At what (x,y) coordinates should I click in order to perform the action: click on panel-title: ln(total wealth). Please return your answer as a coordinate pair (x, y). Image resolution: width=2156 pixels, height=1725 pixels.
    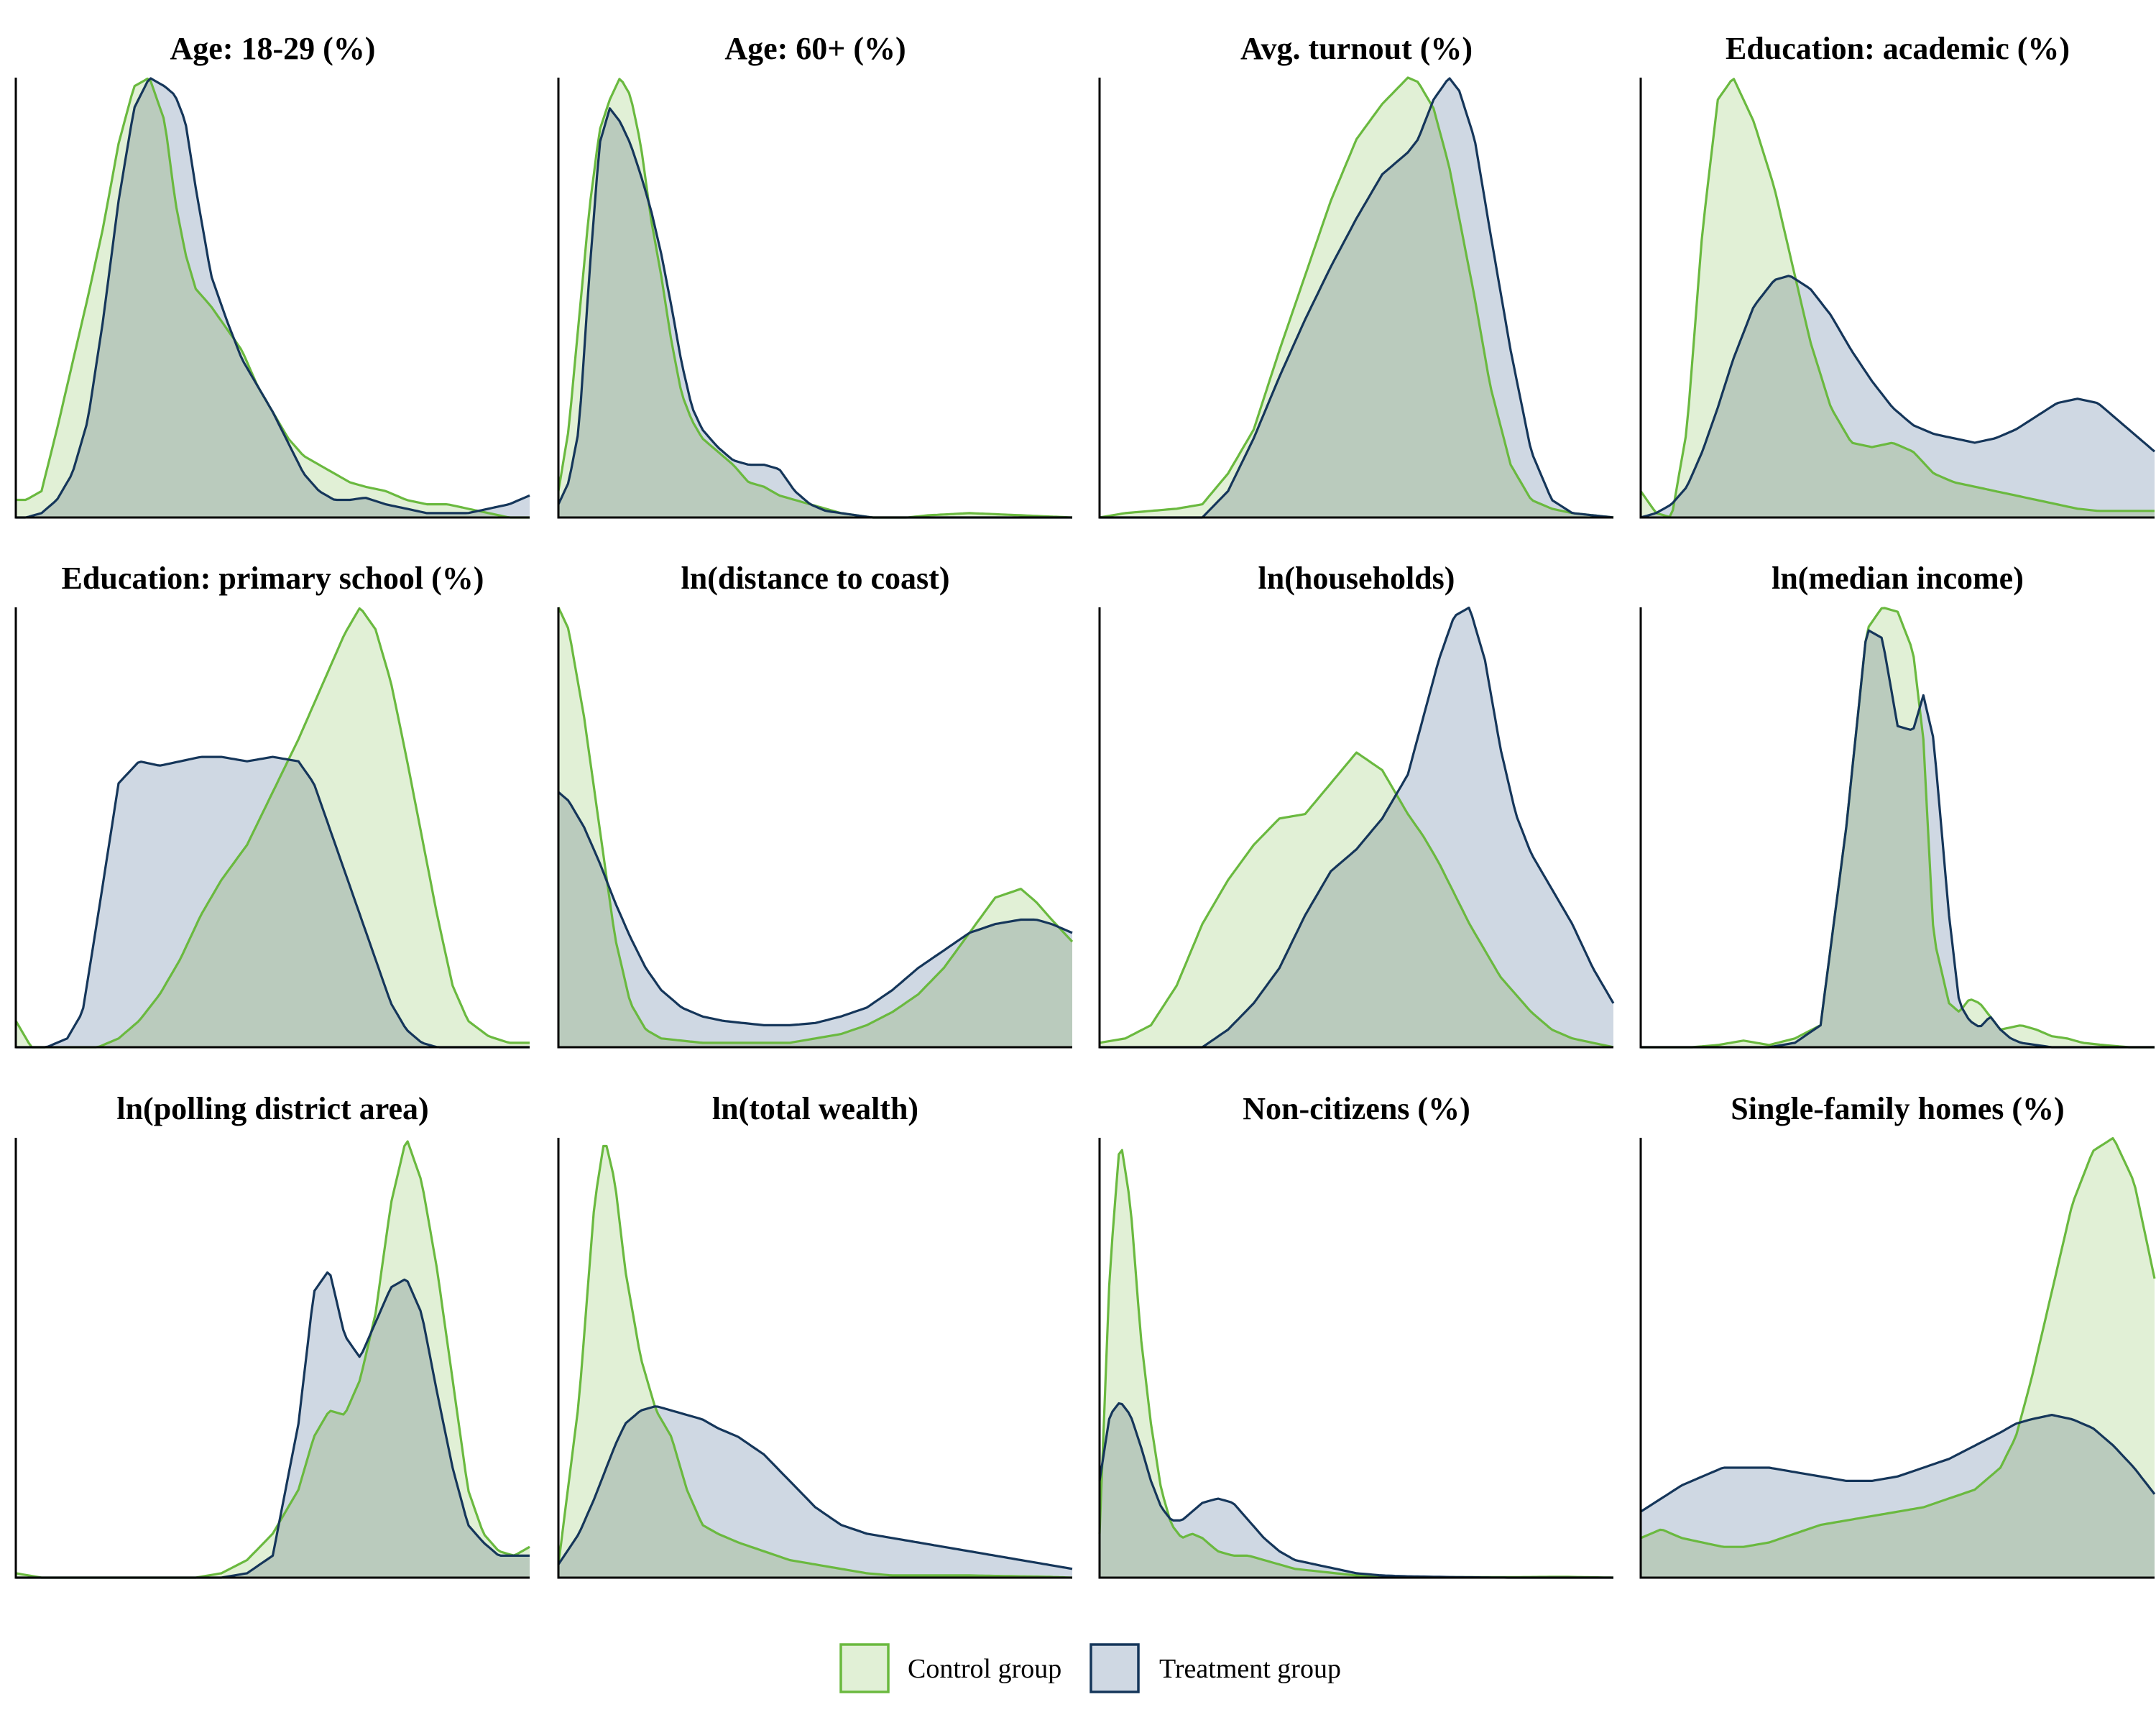
    Looking at the image, I should click on (815, 1108).